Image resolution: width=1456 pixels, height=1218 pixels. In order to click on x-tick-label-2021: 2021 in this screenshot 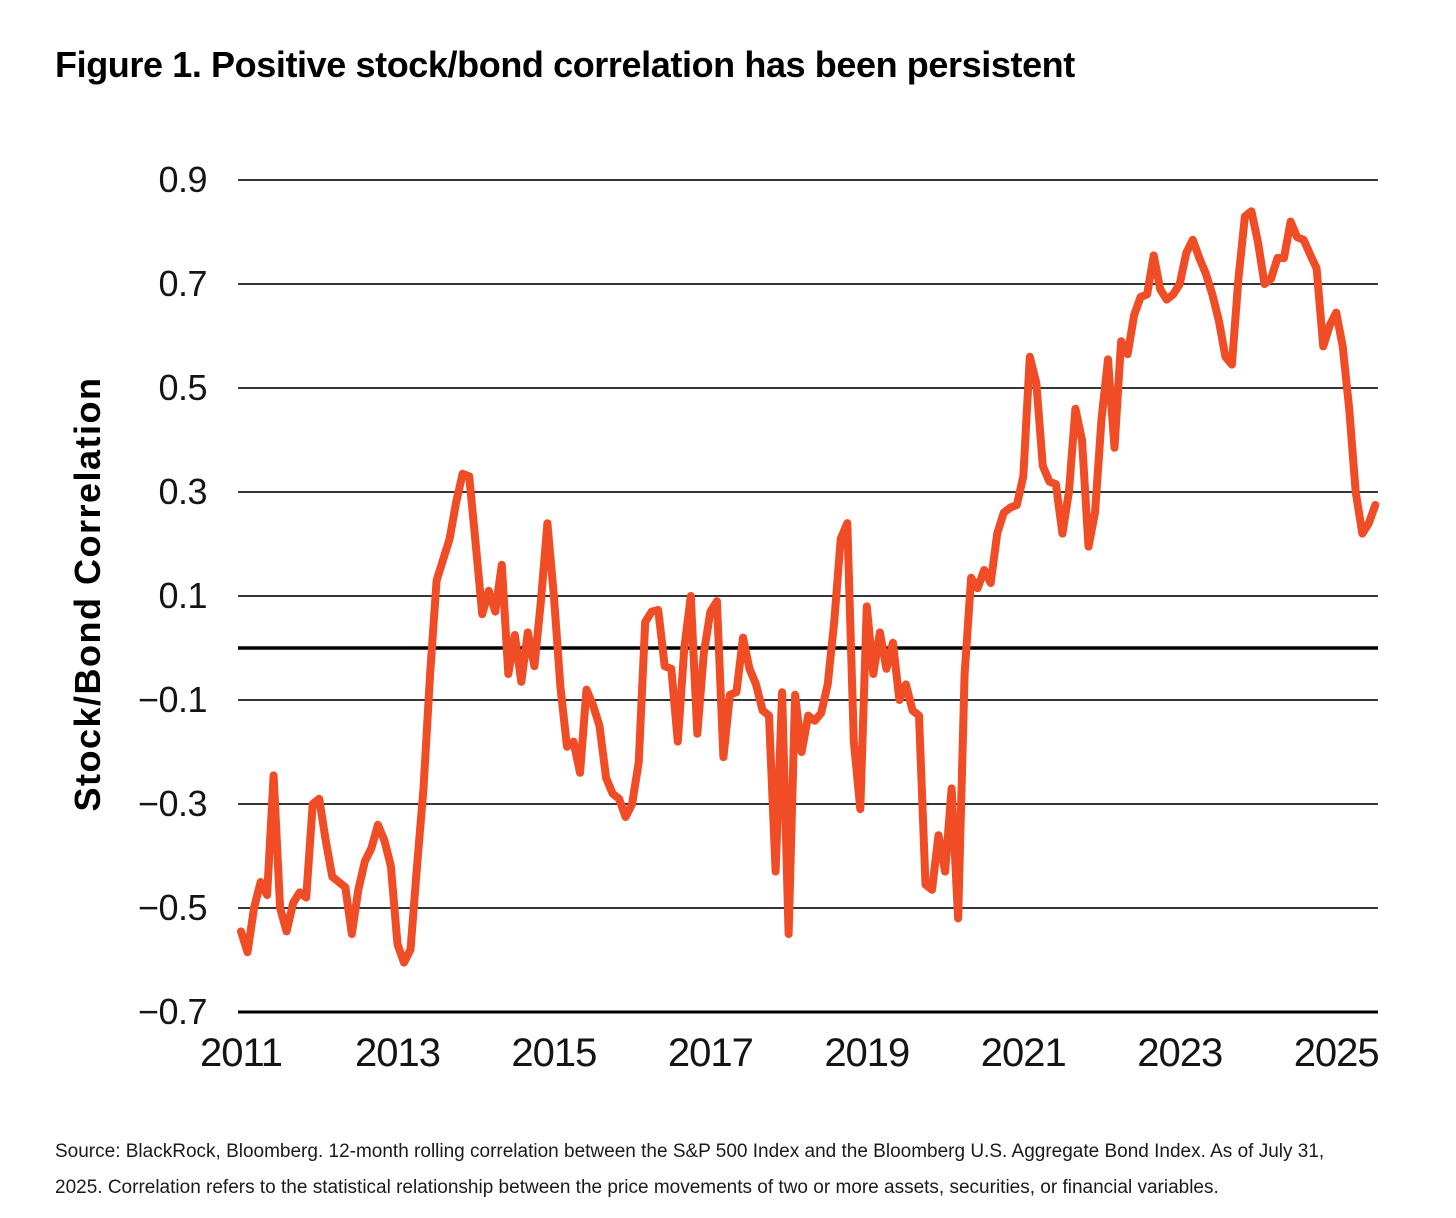, I will do `click(1023, 1053)`.